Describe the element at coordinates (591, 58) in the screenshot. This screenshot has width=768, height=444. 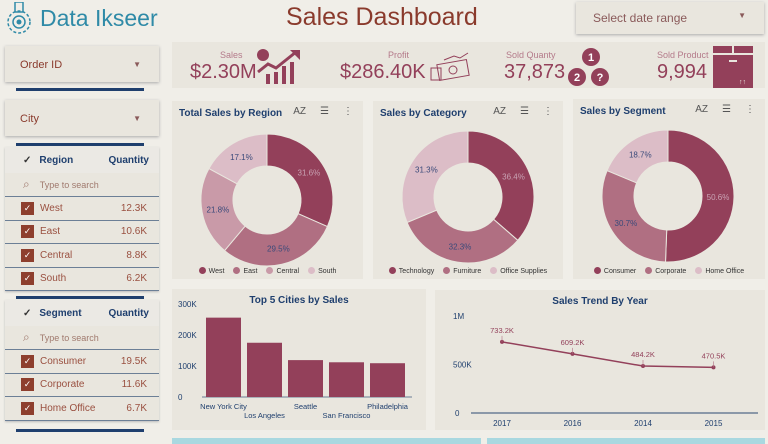
I see `svg-text: 1` at that location.